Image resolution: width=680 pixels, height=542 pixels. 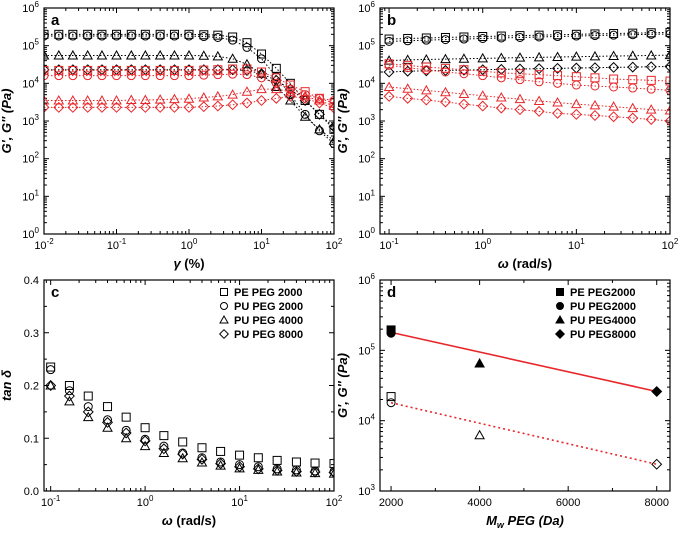 What do you see at coordinates (7, 385) in the screenshot?
I see `y-axis-label: tan δ` at bounding box center [7, 385].